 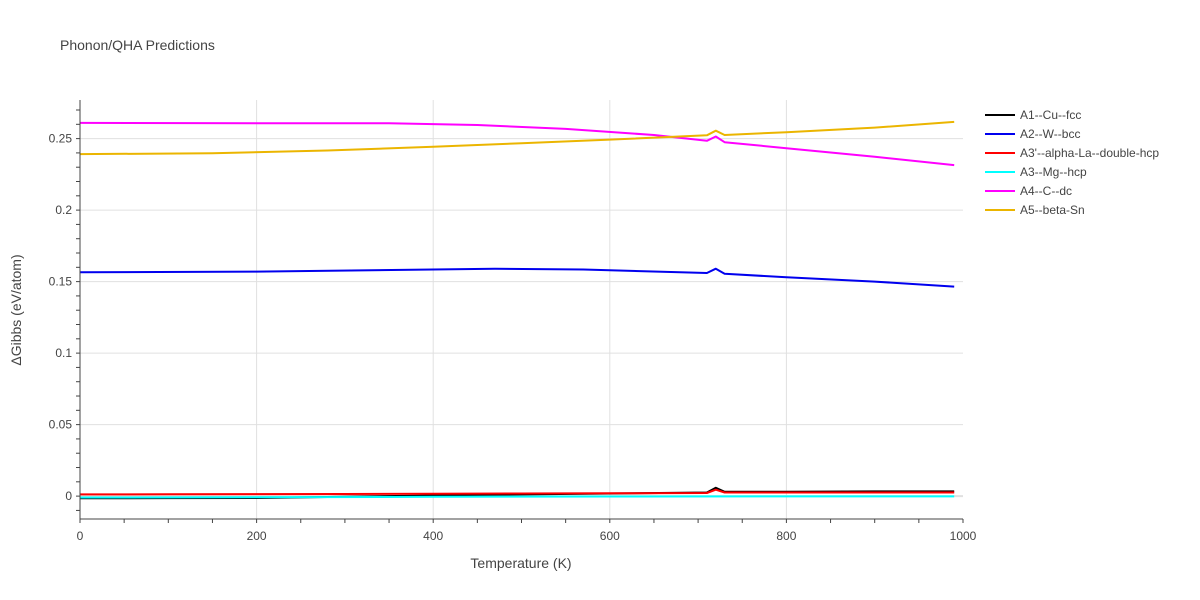 I want to click on y-tick-label: 0, so click(x=68, y=496).